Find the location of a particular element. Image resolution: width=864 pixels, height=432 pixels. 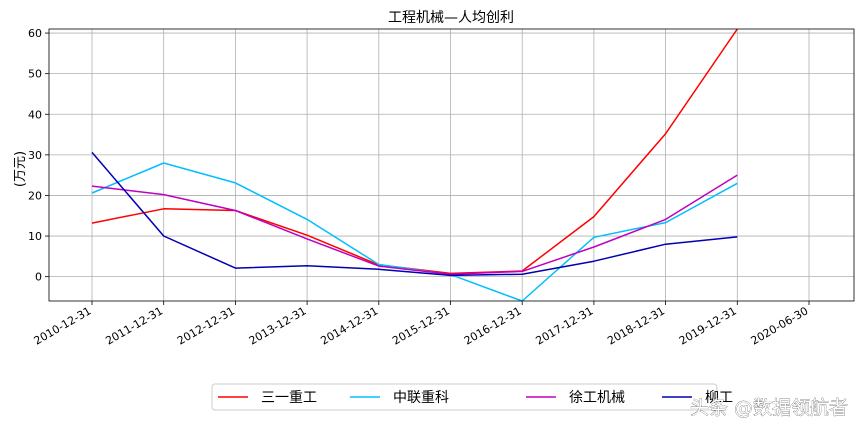

x-tick-label: 2012-12-31 is located at coordinates (206, 325).